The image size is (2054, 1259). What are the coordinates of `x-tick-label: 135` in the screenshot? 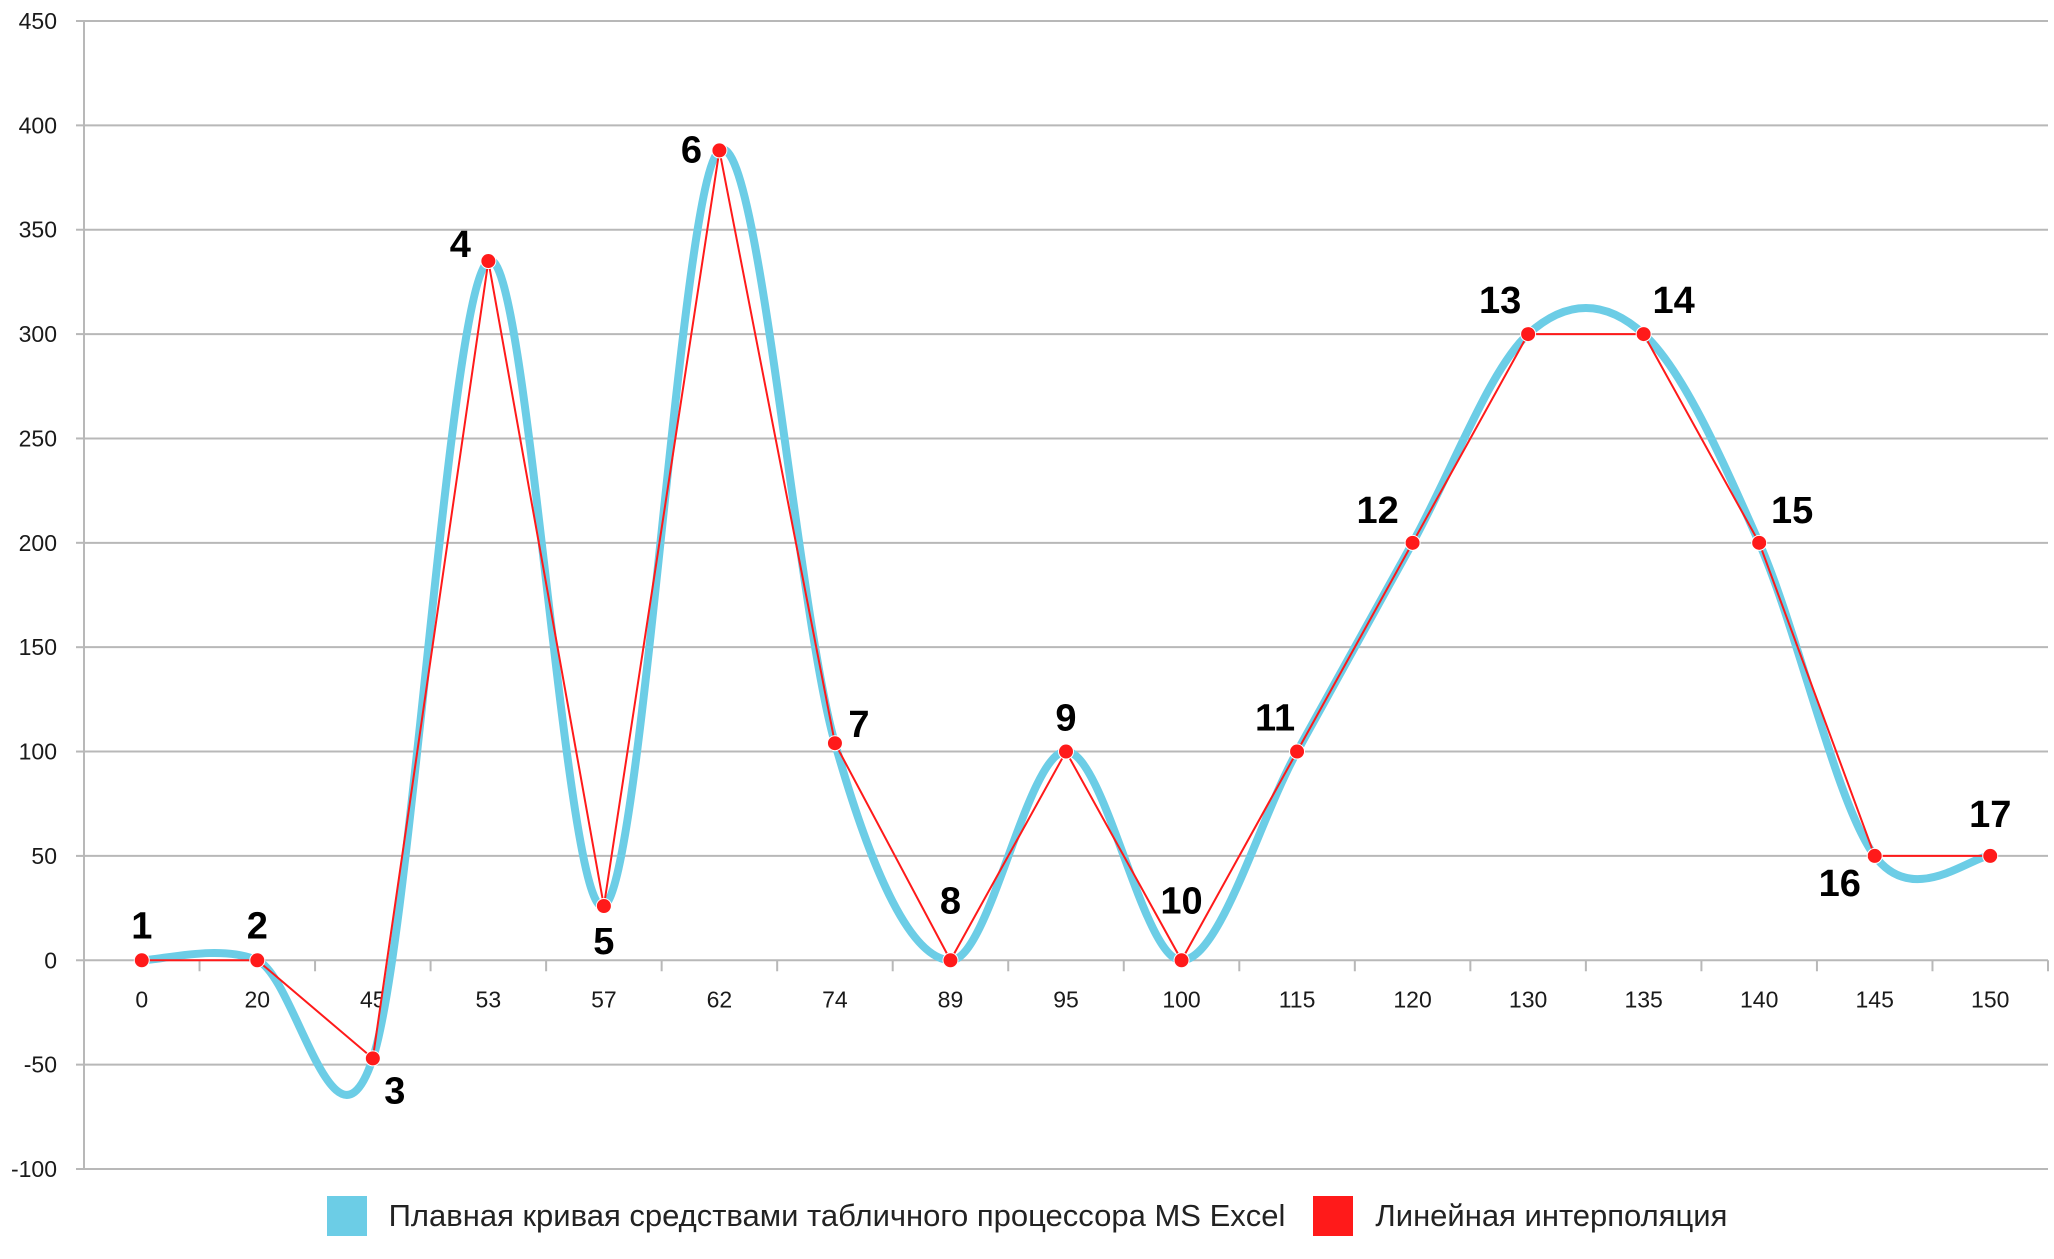 It's located at (1643, 999).